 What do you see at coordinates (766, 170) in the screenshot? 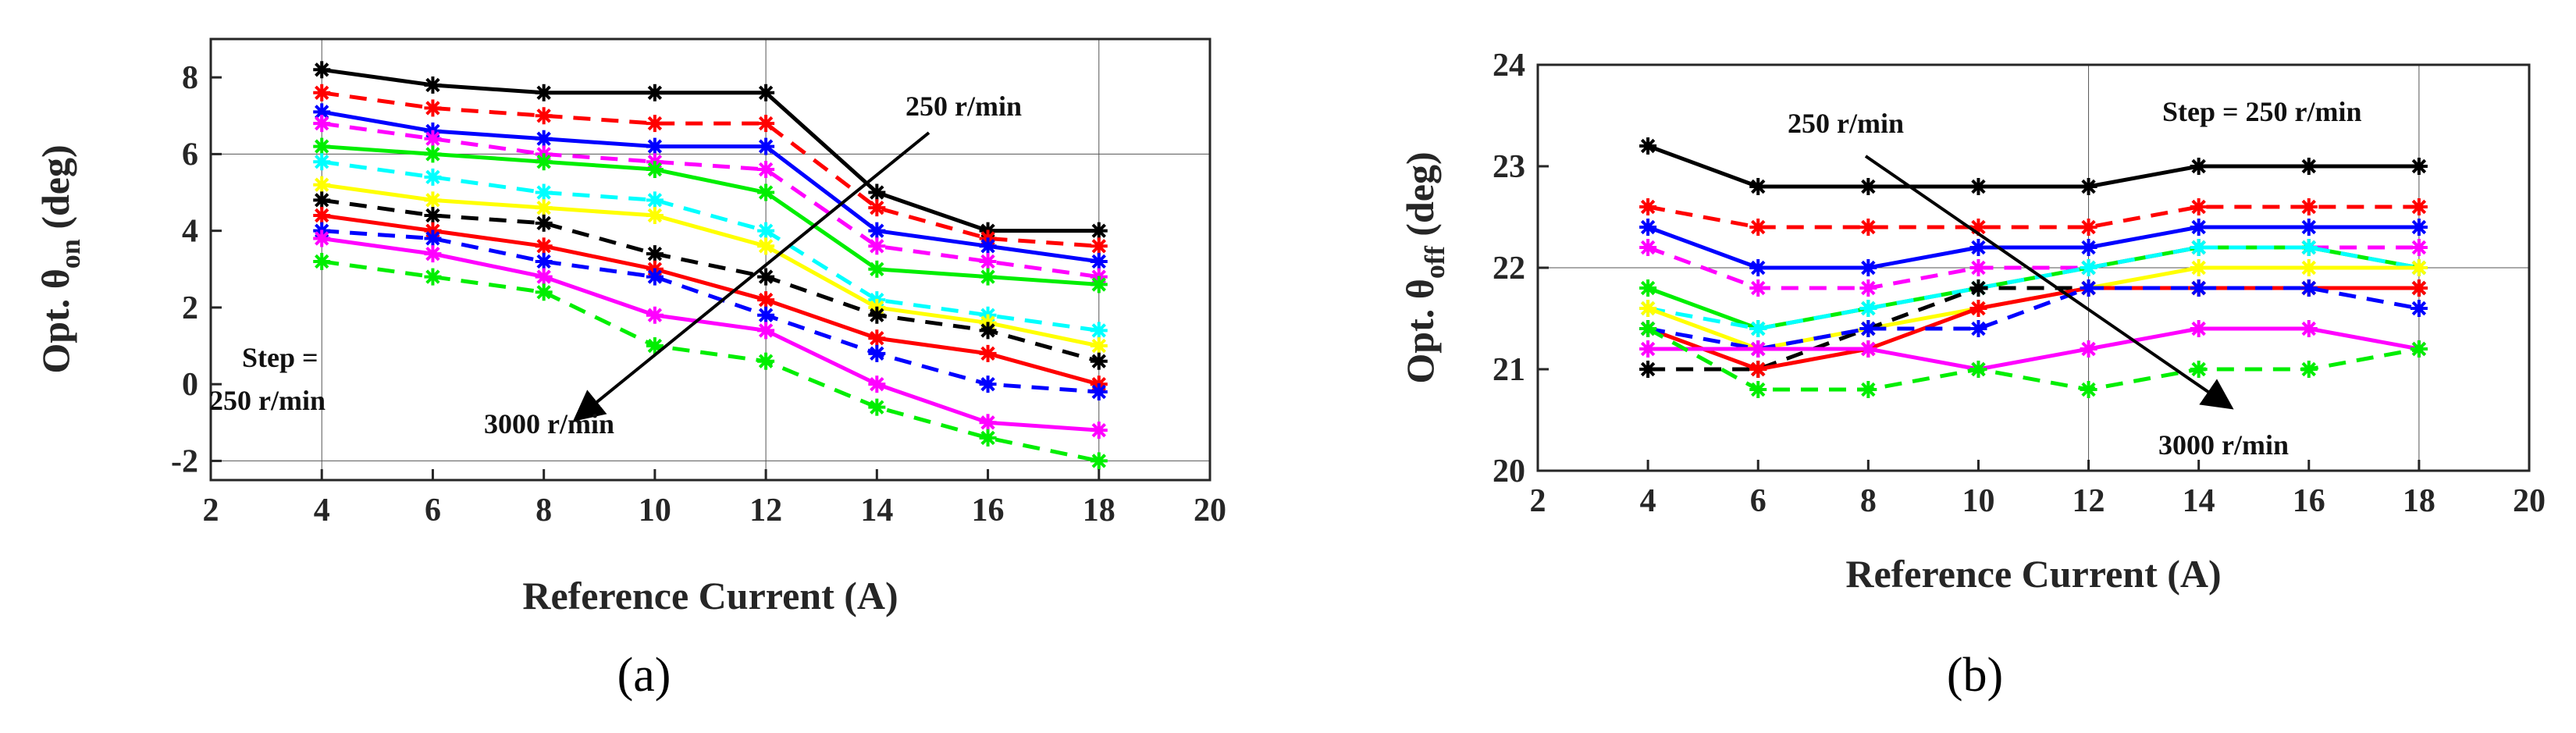
I see `panel-a-series-4-point` at bounding box center [766, 170].